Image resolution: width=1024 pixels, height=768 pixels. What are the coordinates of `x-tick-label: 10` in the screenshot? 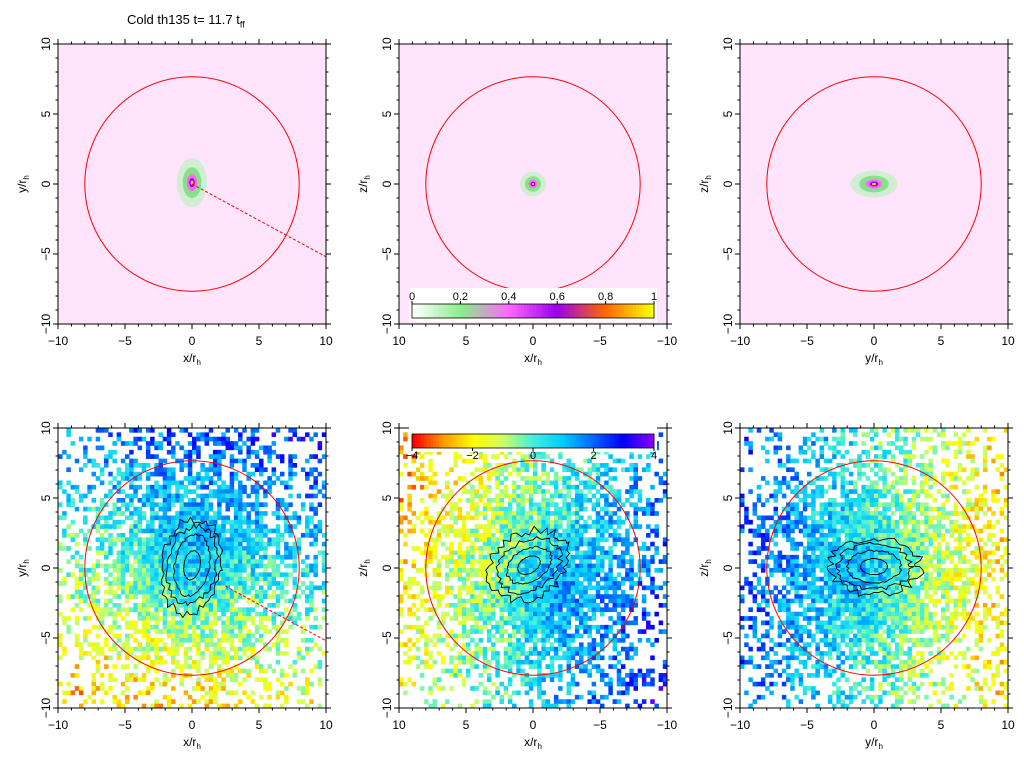 It's located at (399, 725).